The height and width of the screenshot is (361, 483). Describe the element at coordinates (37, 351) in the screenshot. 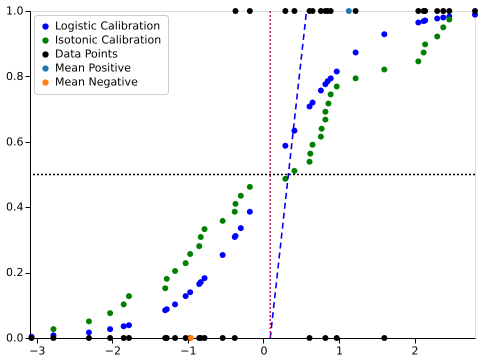

I see `x-tick-label: −3` at that location.